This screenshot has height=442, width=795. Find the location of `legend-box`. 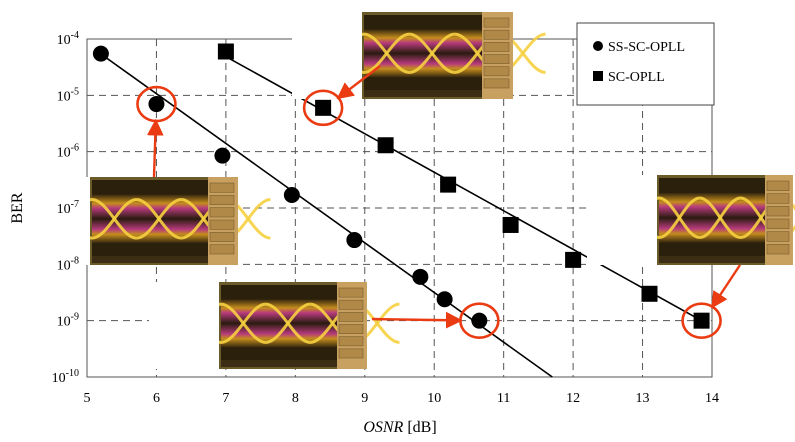

legend-box is located at coordinates (645, 64).